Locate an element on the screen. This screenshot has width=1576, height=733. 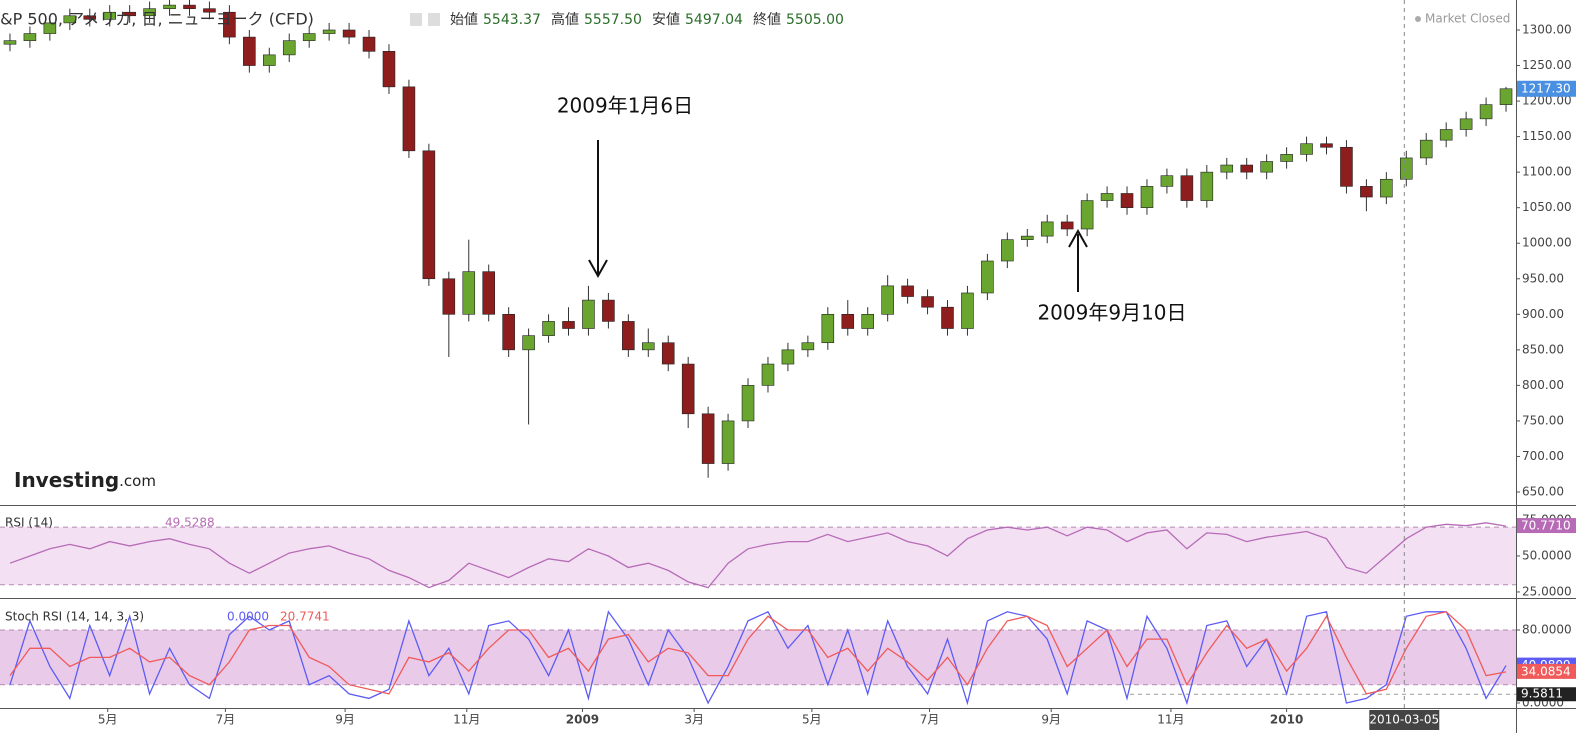
readout-label: 安値 is located at coordinates (666, 20).